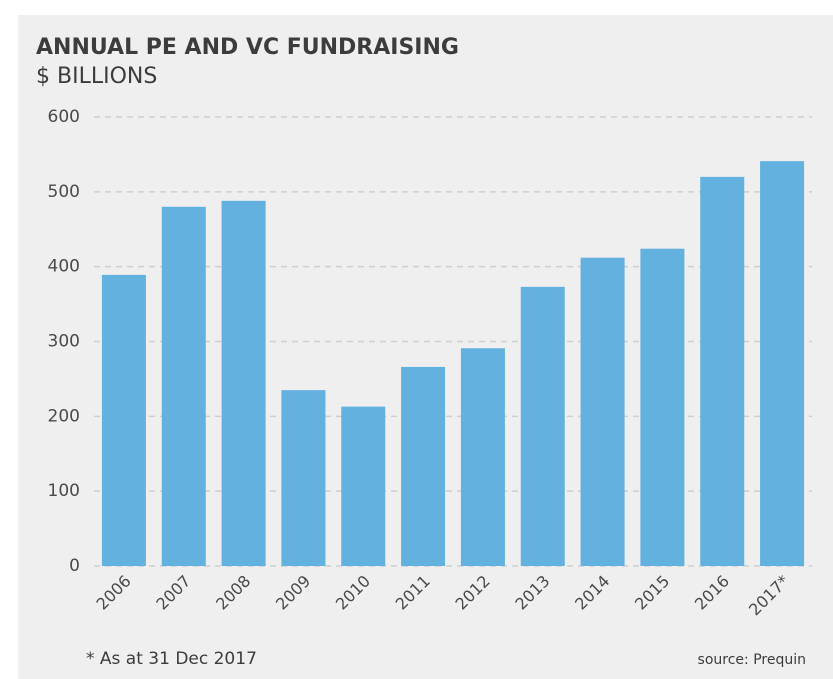  What do you see at coordinates (64, 117) in the screenshot?
I see `y-tick-label: 600` at bounding box center [64, 117].